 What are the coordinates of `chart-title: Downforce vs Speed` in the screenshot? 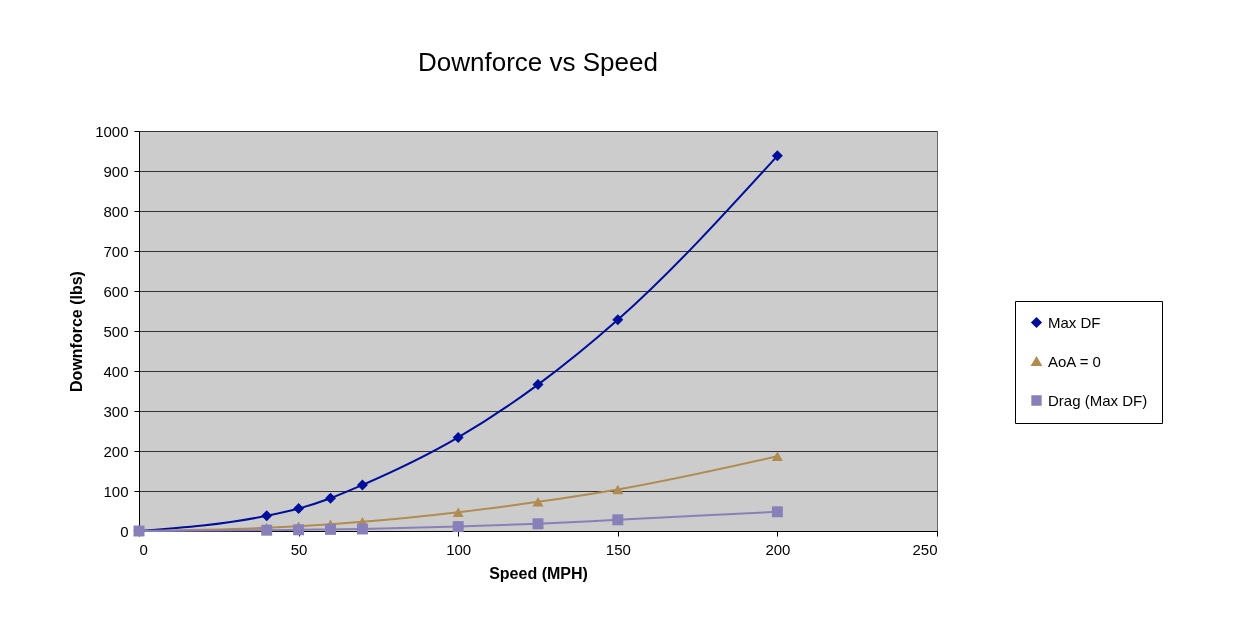 It's located at (538, 62).